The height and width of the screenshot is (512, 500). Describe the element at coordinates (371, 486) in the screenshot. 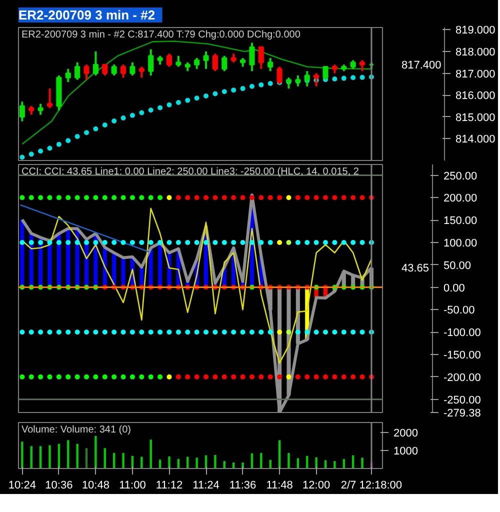

I see `x-tick-label: 2/7 12:18:00` at that location.